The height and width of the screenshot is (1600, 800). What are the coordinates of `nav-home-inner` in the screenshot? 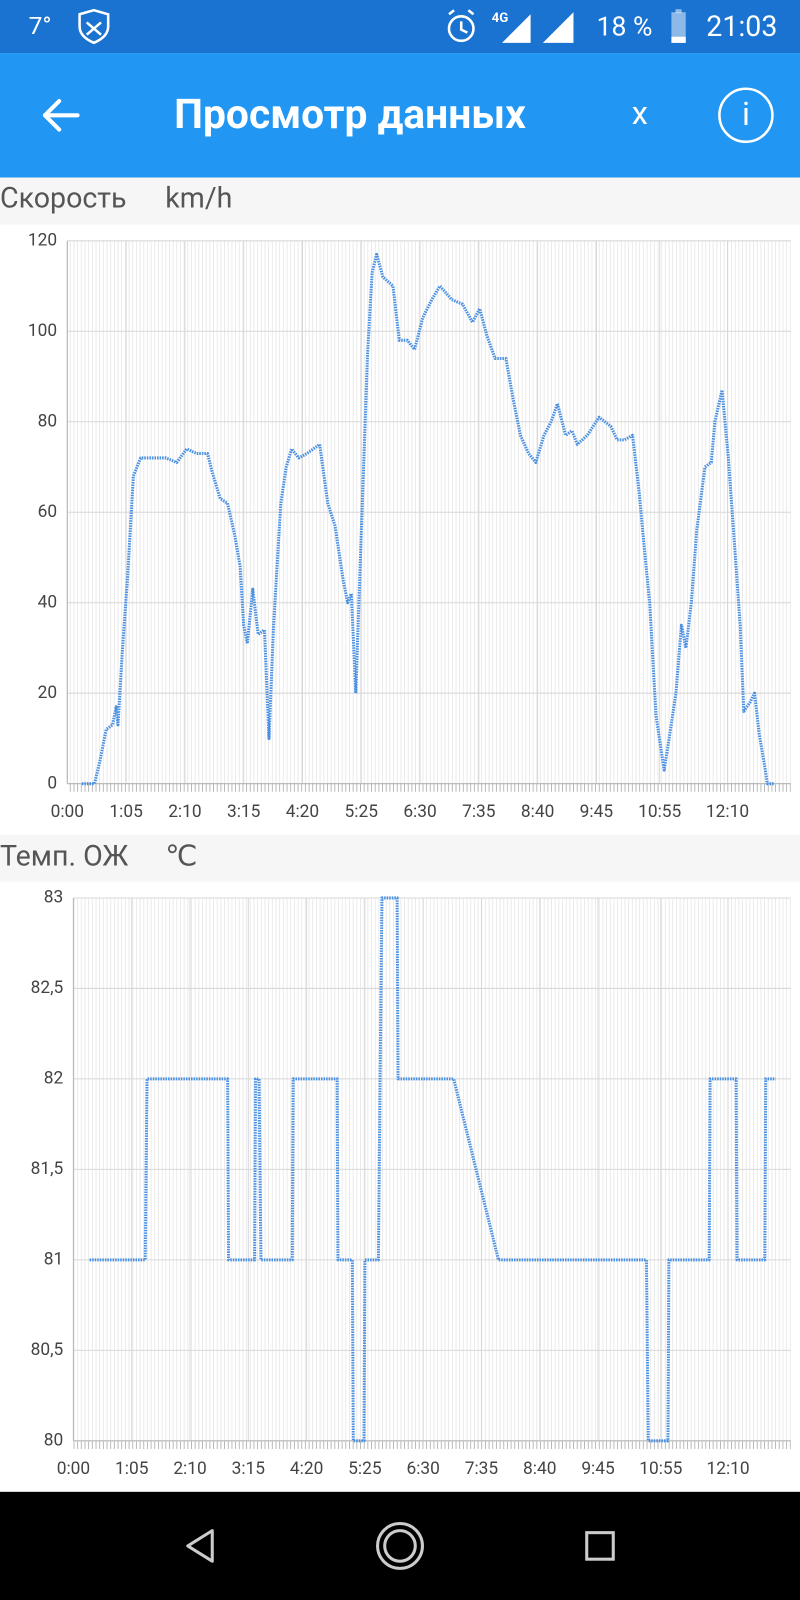 It's located at (400, 1546).